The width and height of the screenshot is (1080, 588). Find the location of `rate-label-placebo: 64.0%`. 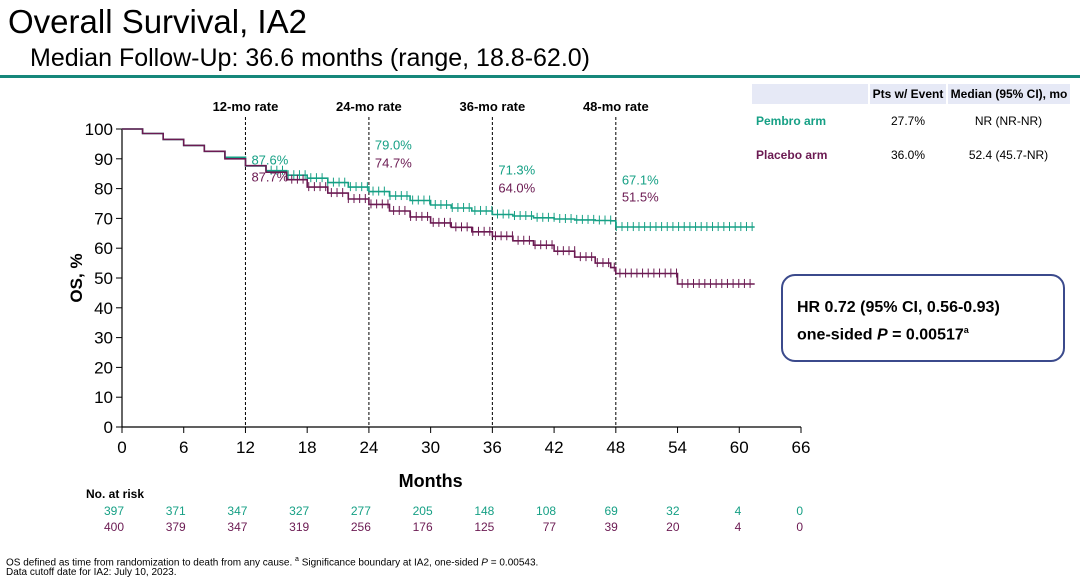

rate-label-placebo: 64.0% is located at coordinates (516, 188).